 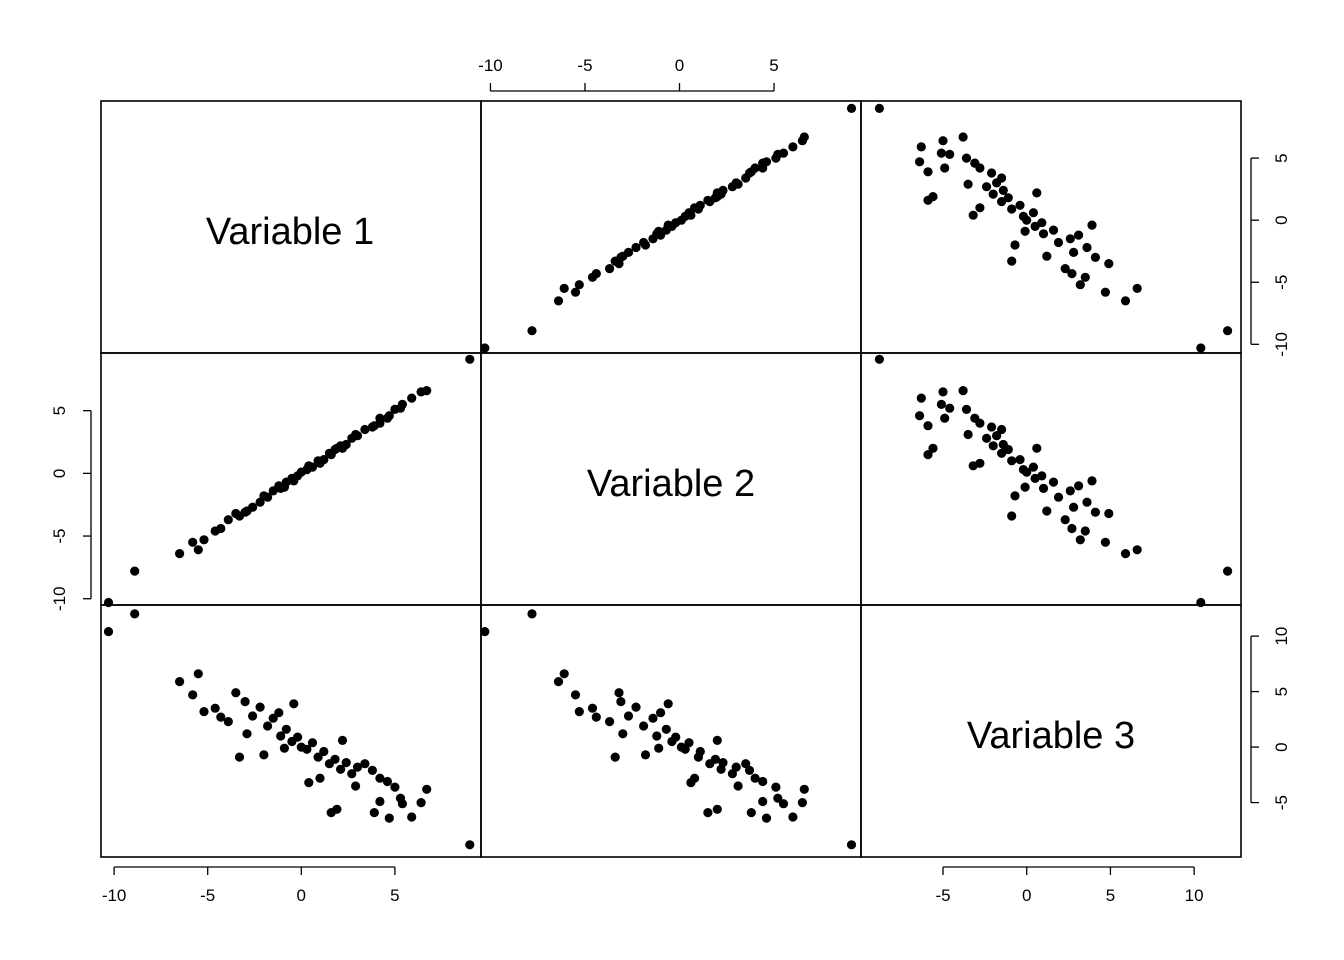 What do you see at coordinates (1281, 157) in the screenshot?
I see `right-axis-var1-tick-label-3: 5` at bounding box center [1281, 157].